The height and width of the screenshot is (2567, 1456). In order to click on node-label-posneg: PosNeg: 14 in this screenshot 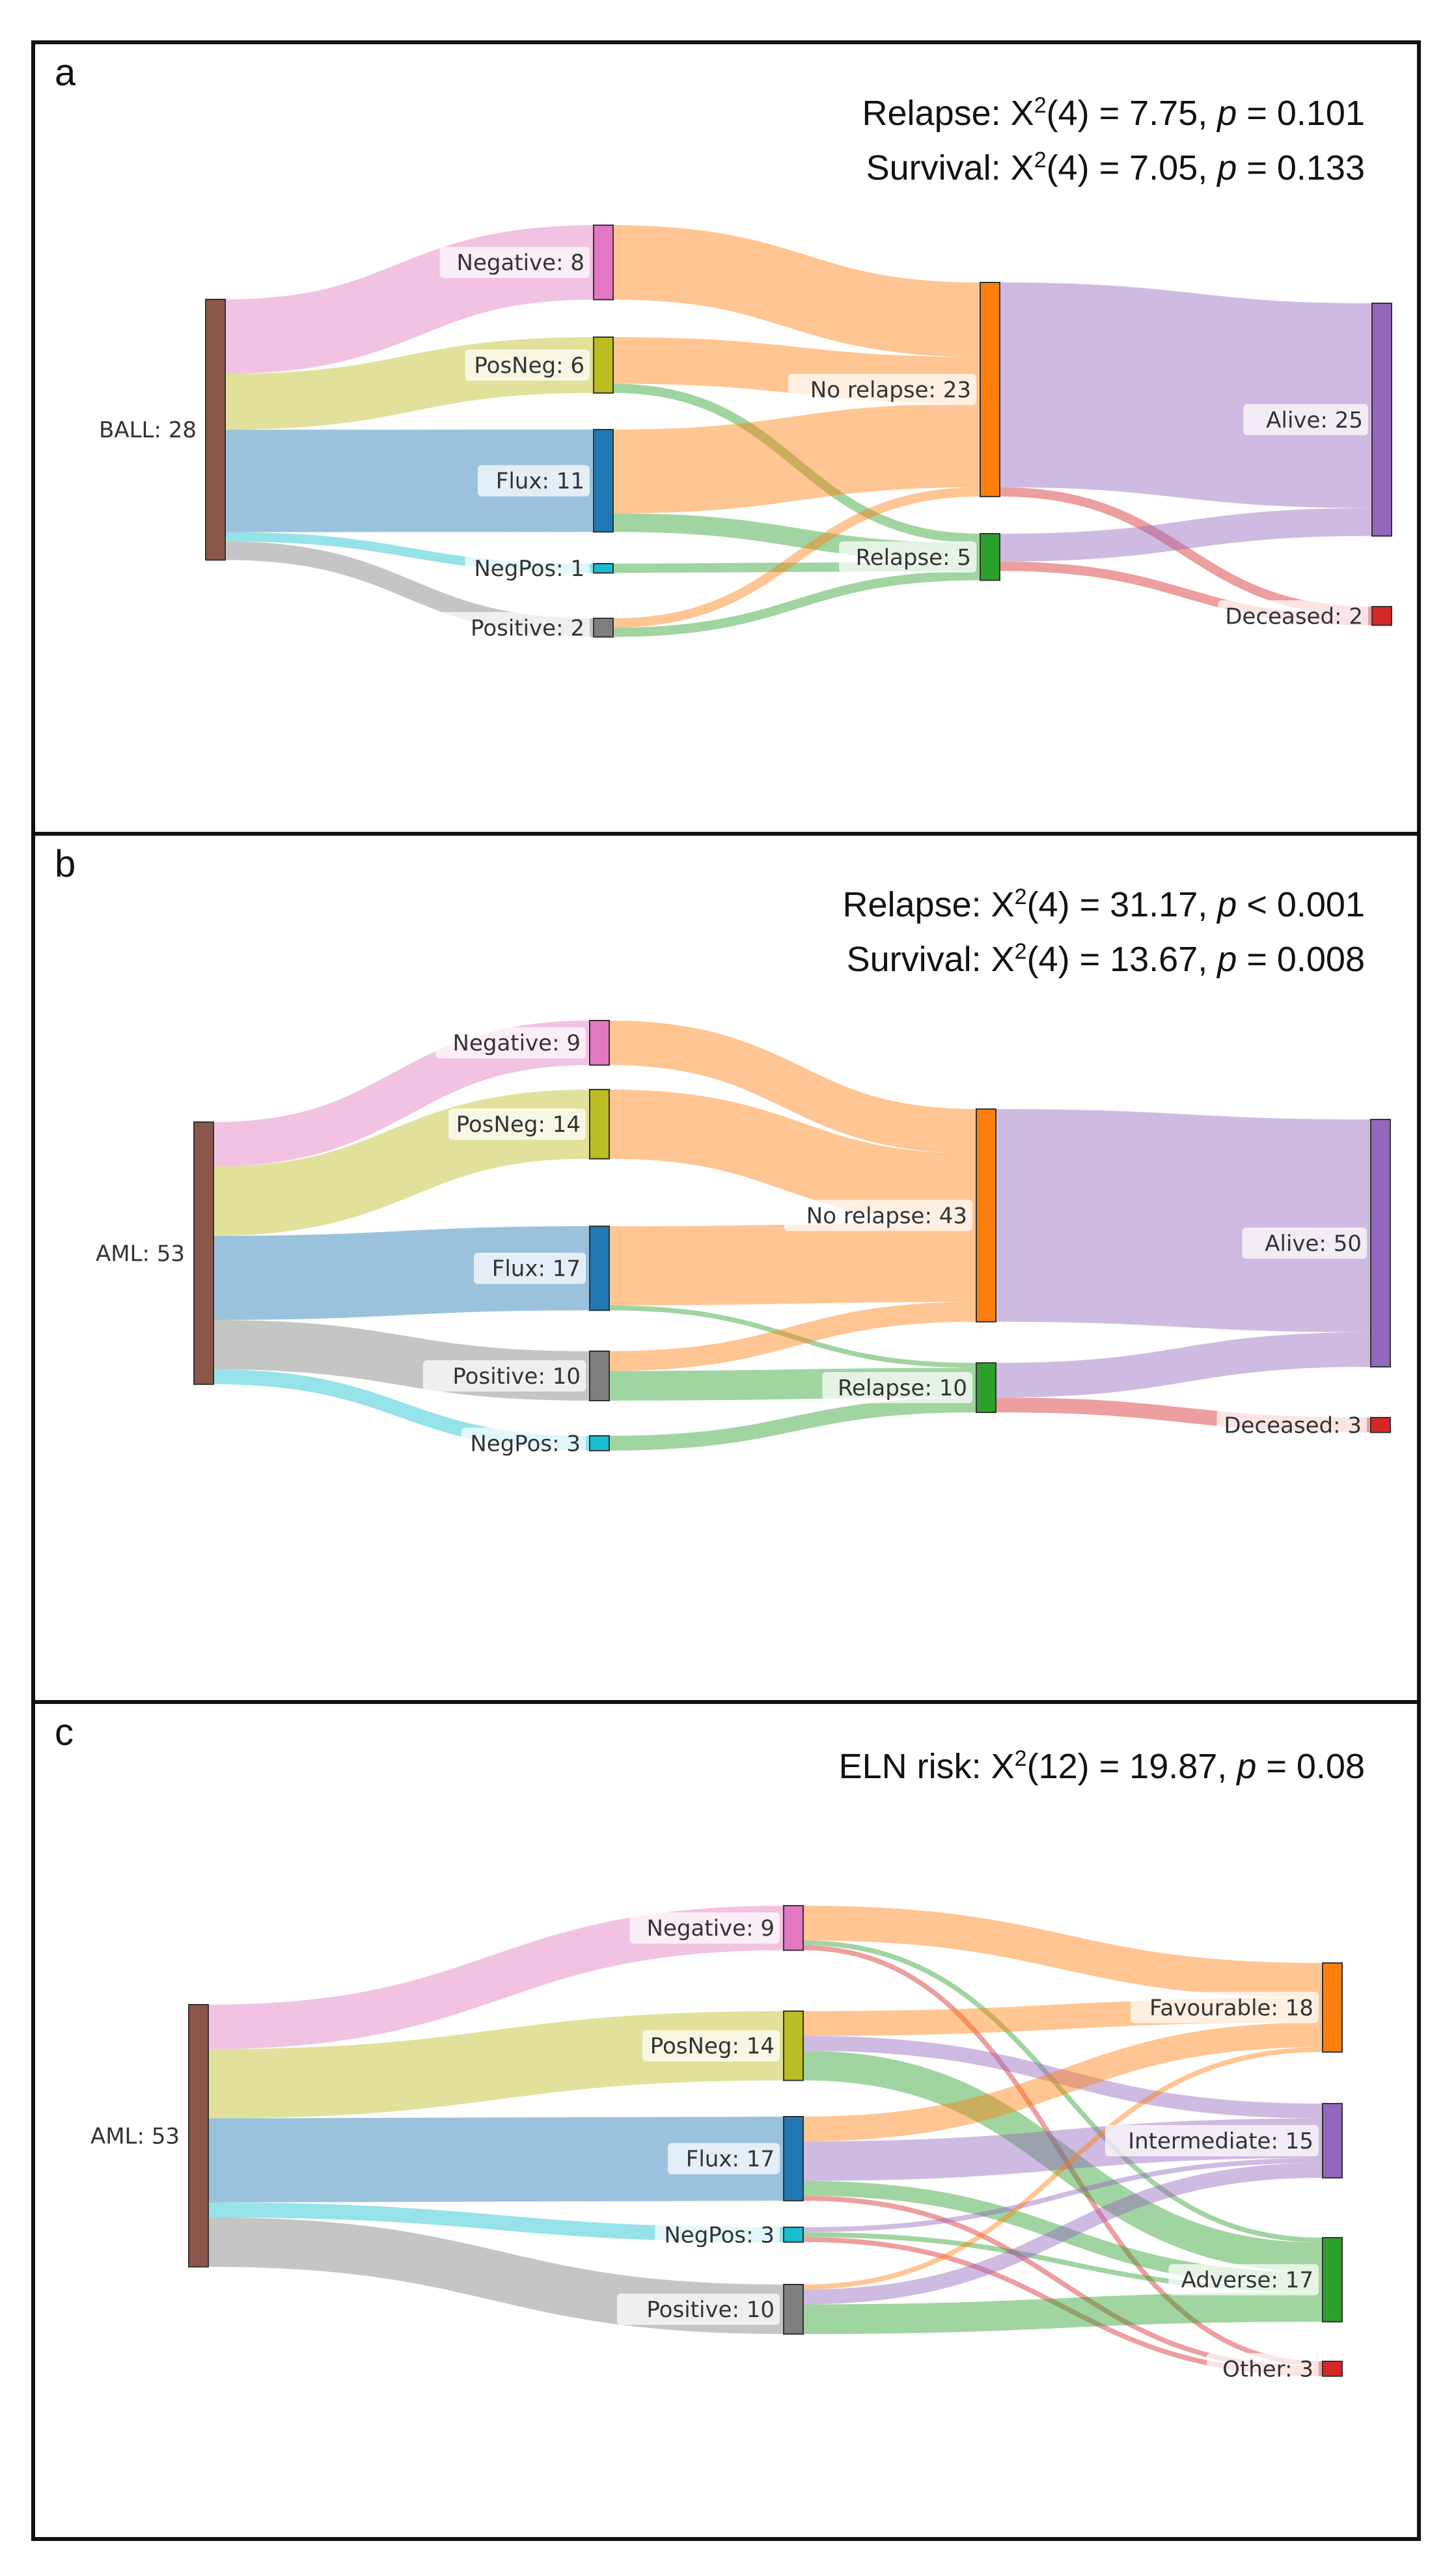, I will do `click(518, 1125)`.